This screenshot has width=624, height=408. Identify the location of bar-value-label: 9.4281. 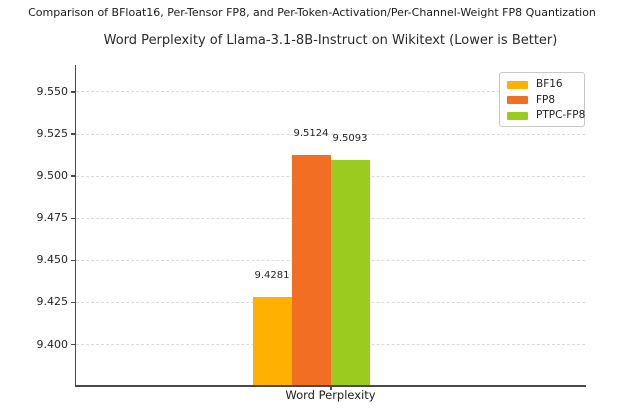
(272, 276).